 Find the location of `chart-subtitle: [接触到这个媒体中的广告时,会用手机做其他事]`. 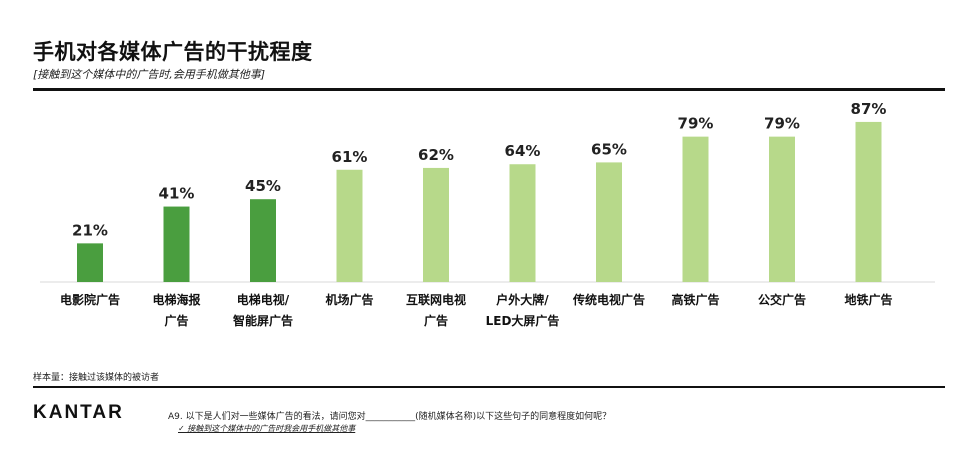

chart-subtitle: [接触到这个媒体中的广告时,会用手机做其他事] is located at coordinates (149, 74).